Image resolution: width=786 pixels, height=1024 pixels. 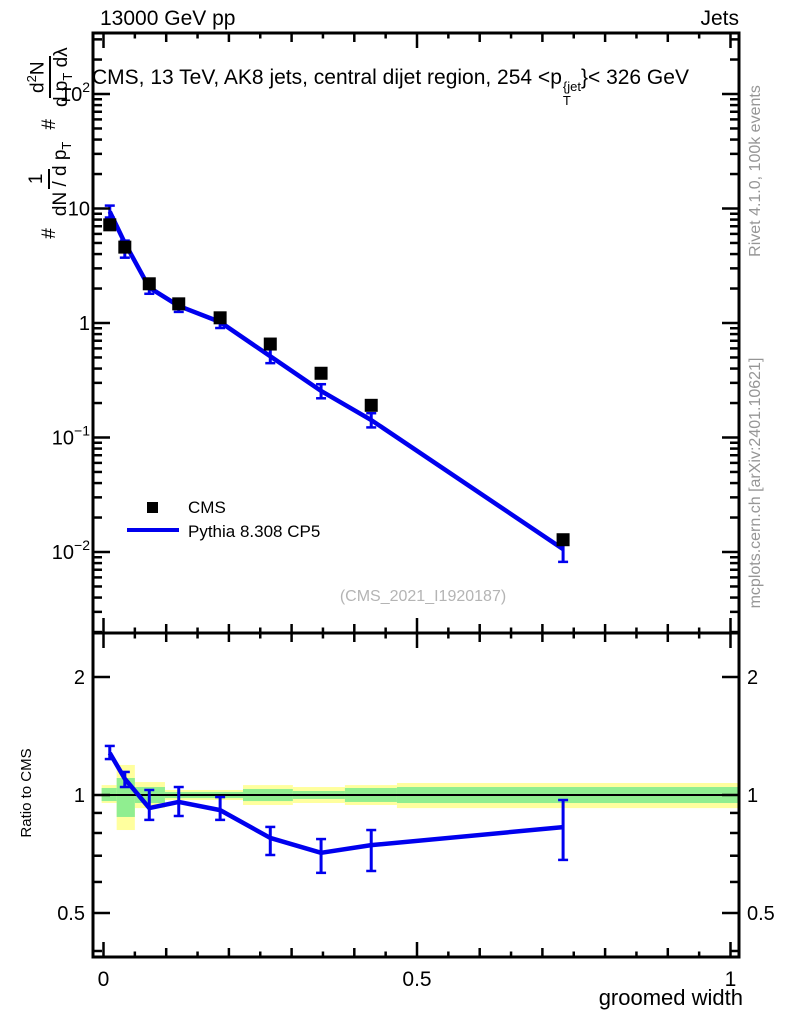 What do you see at coordinates (566, 100) in the screenshot?
I see `pt-subscript: T` at bounding box center [566, 100].